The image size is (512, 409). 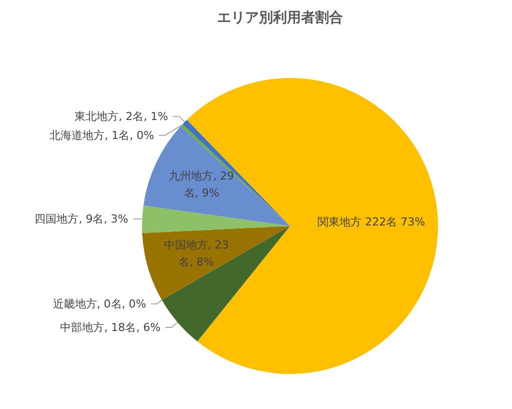 I want to click on slice-label: 関東地方 222名 73%, so click(x=372, y=222).